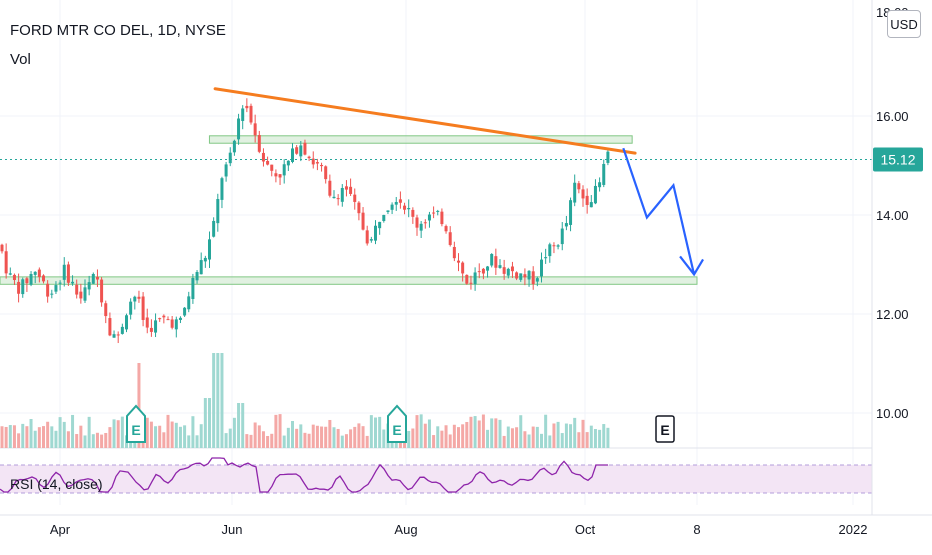 This screenshot has height=555, width=932. What do you see at coordinates (691, 266) in the screenshot?
I see `projection-arrowhead` at bounding box center [691, 266].